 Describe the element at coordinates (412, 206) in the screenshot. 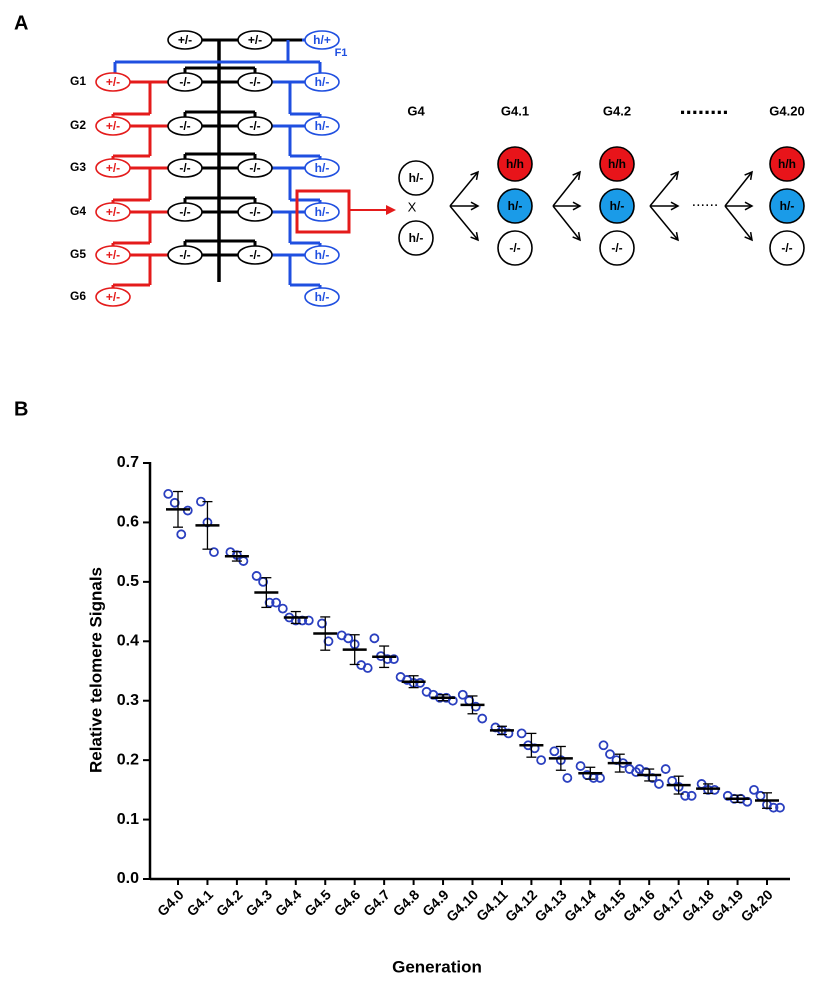

I see `cross-symbol: X` at that location.